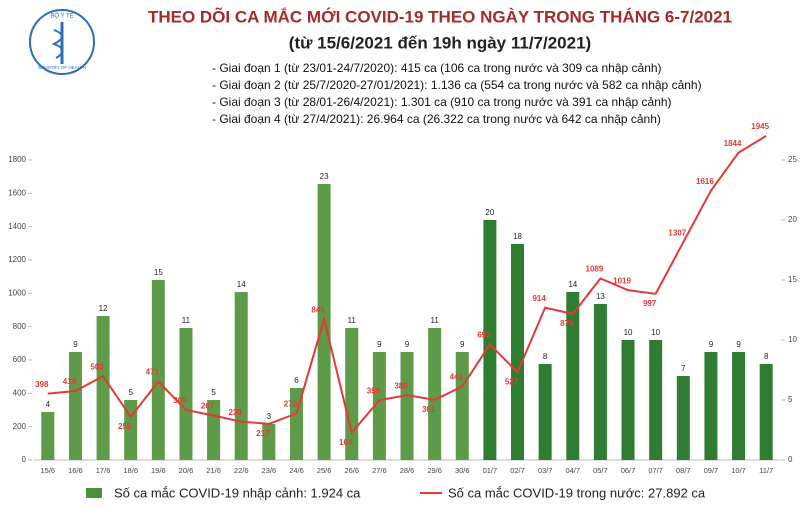 Image resolution: width=810 pixels, height=508 pixels. I want to click on x-tick-label: 19/6, so click(158, 470).